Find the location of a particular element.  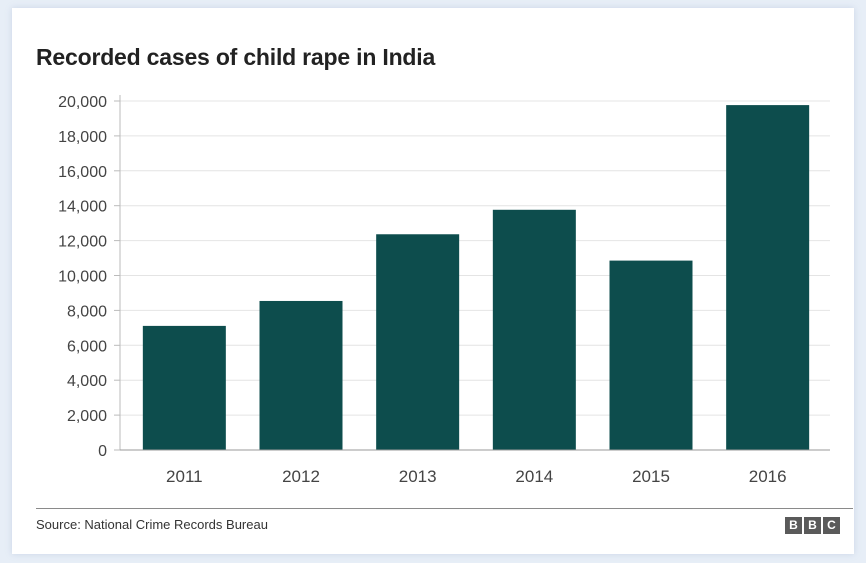

bar-2013 is located at coordinates (418, 342).